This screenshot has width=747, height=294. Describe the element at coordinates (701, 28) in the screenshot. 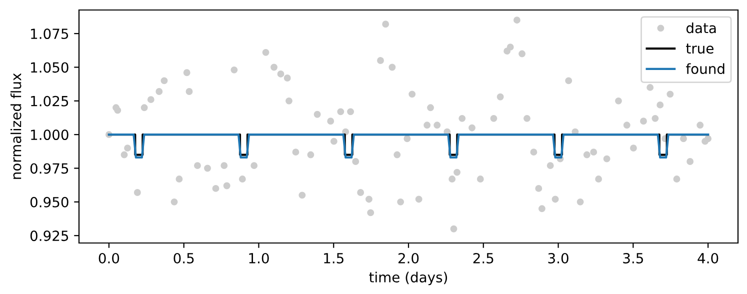

I see `legend-label: data` at that location.